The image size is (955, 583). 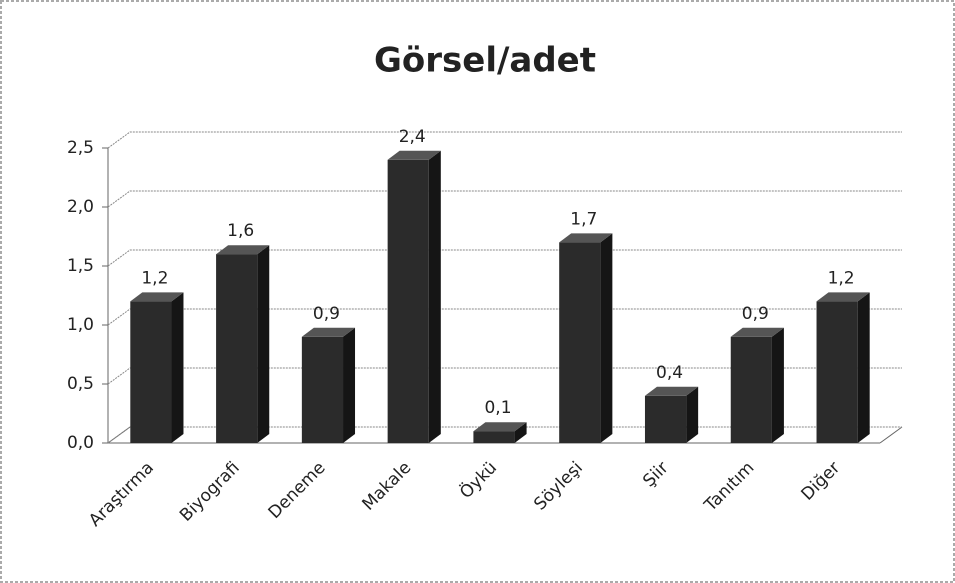 What do you see at coordinates (497, 408) in the screenshot?
I see `value-label: 0,1` at bounding box center [497, 408].